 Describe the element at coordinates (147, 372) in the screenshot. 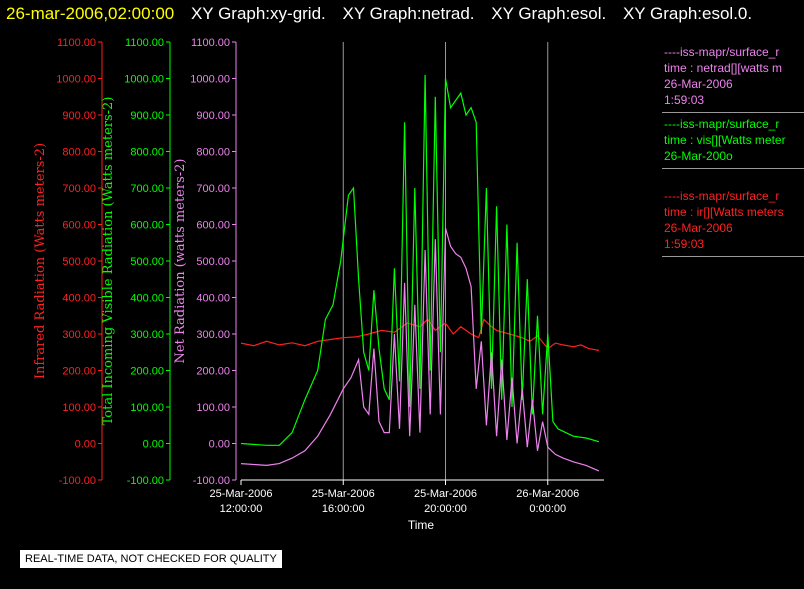

I see `y-axis-1-tick-label: 200.00` at that location.